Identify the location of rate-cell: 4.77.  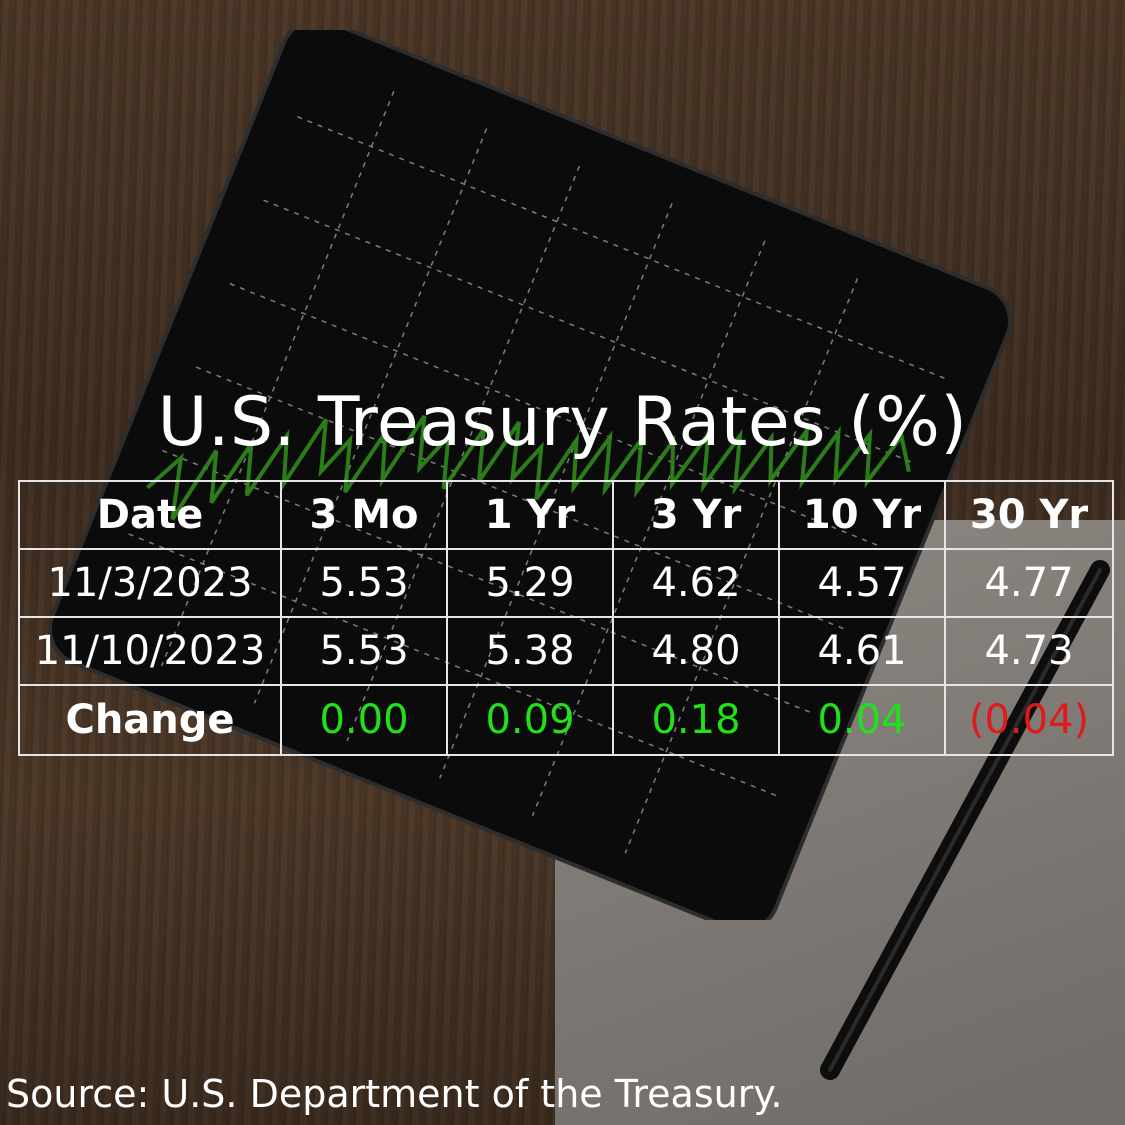
(1029, 583).